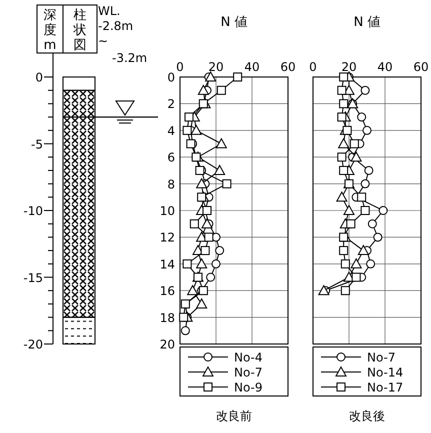  I want to click on chart-title: 柱状図, so click(79, 30).